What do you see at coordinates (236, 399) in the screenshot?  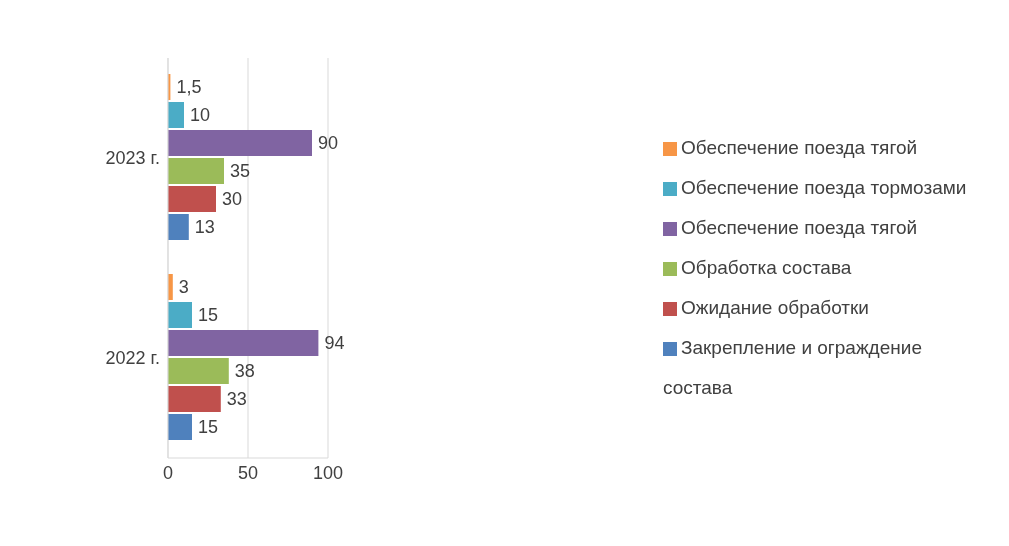 I see `data-label: 33` at bounding box center [236, 399].